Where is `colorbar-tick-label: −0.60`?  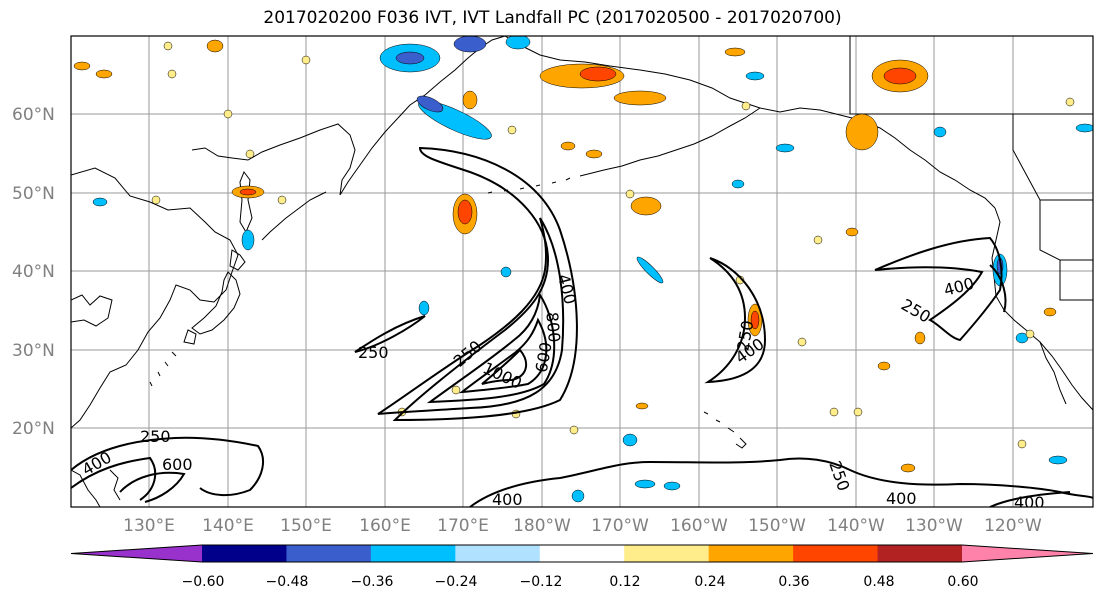
colorbar-tick-label: −0.60 is located at coordinates (203, 582).